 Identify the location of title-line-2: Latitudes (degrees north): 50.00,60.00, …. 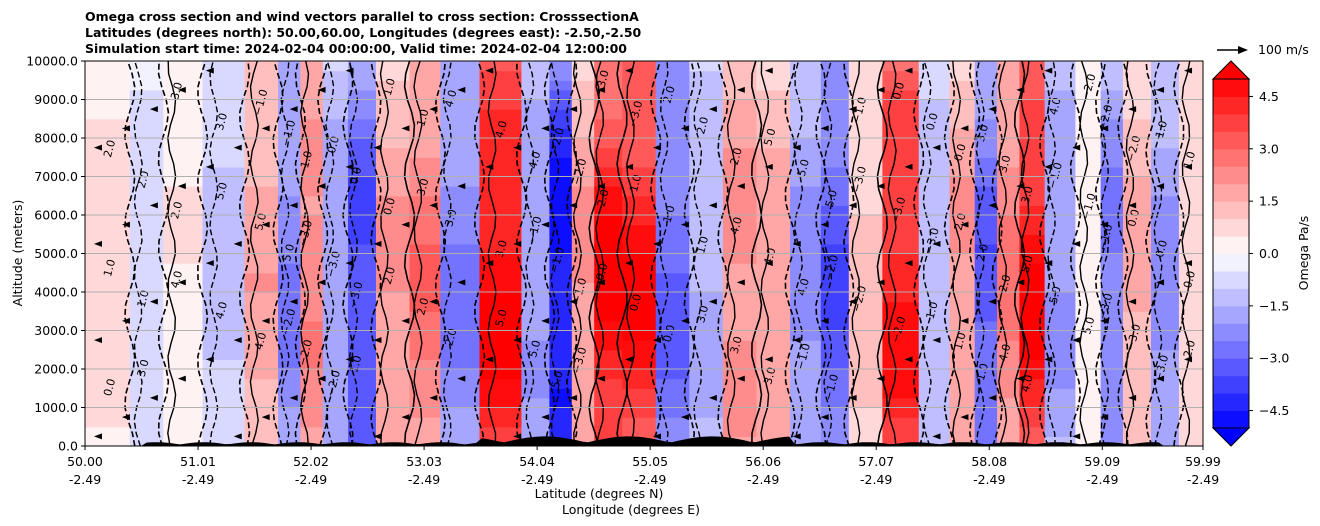
(363, 32).